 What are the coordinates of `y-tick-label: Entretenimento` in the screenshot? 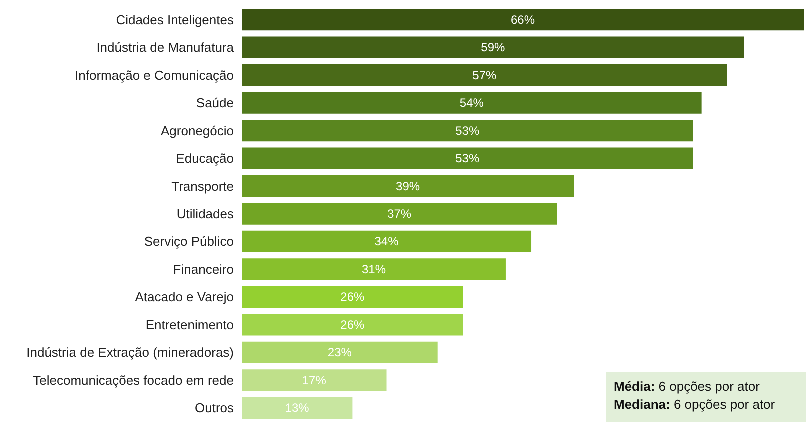 It's located at (190, 324).